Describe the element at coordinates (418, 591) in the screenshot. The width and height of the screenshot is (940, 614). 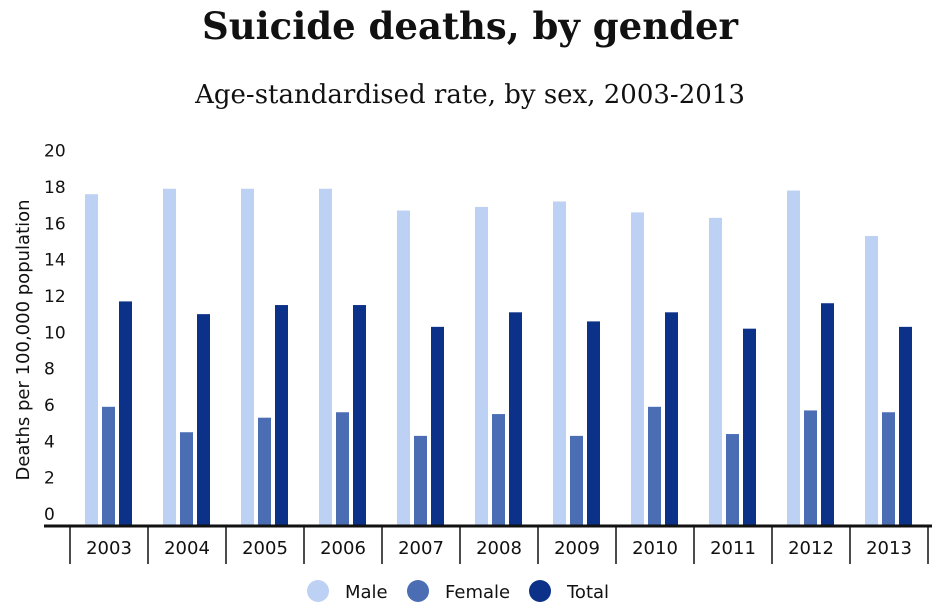
I see `legend-marker-female` at that location.